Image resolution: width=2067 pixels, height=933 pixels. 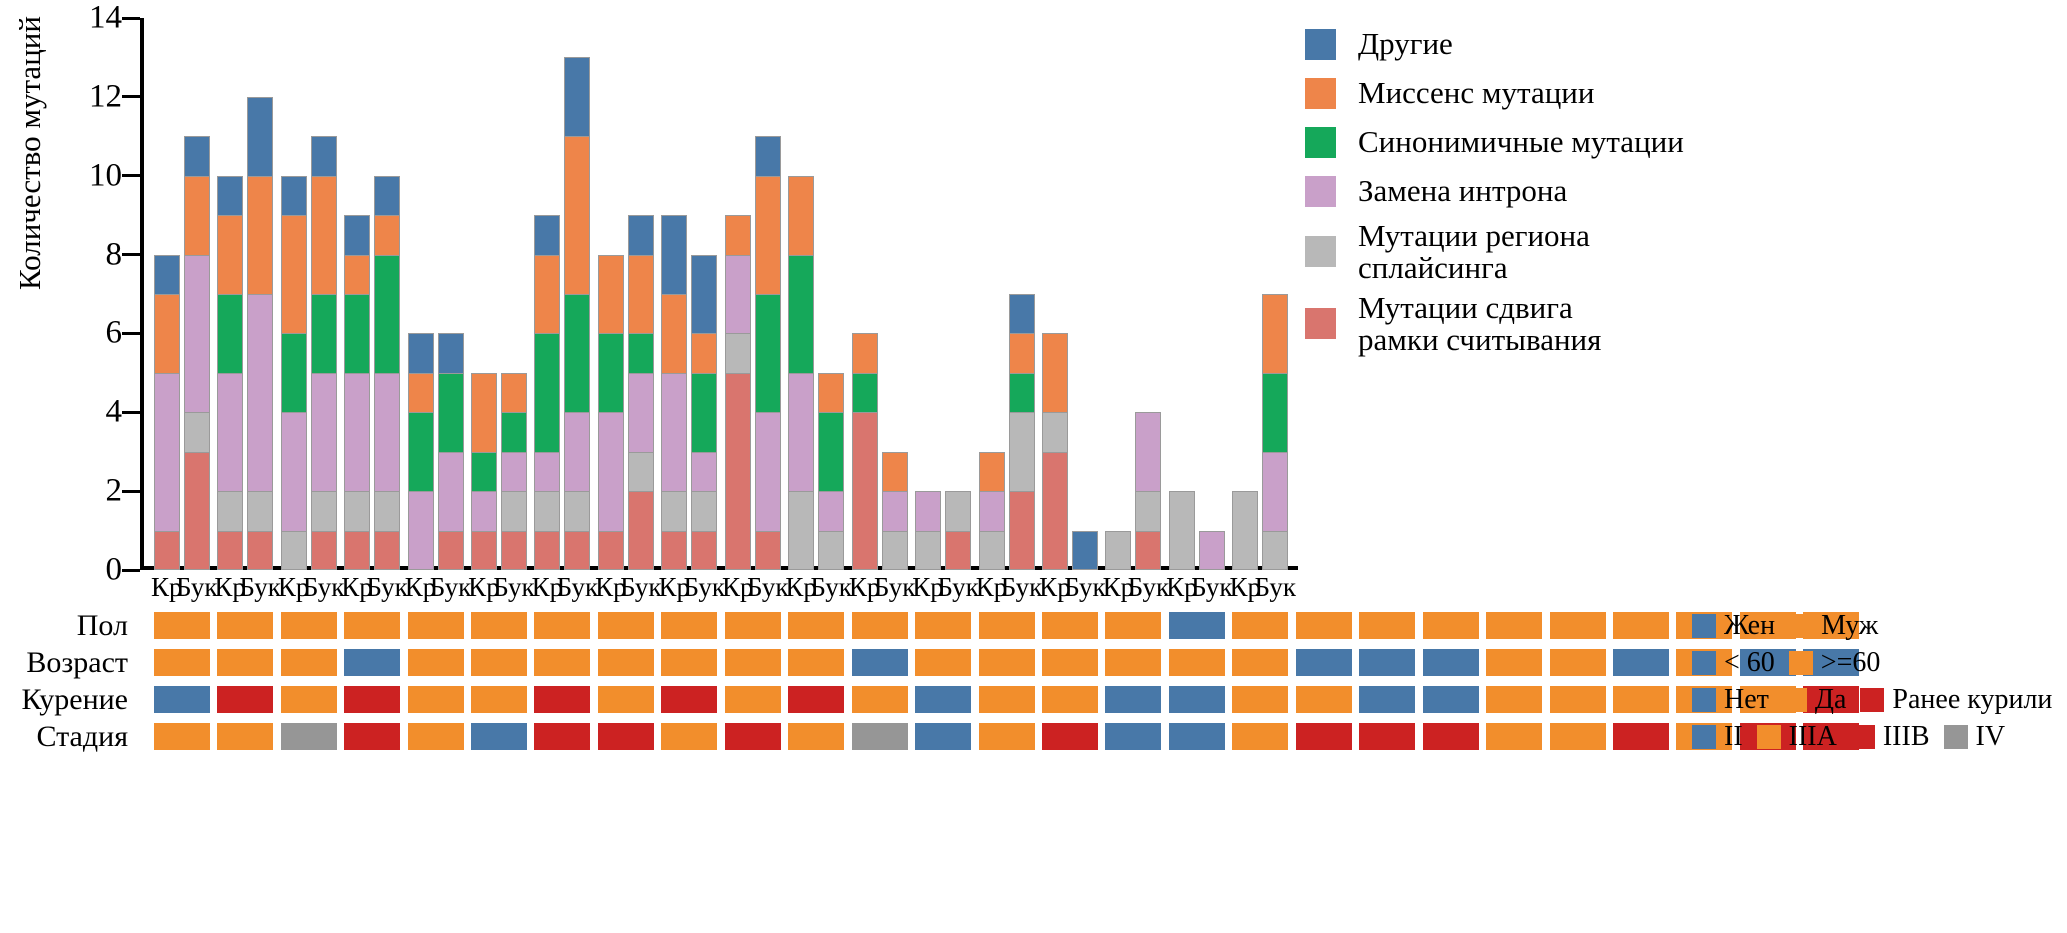 I want to click on annotation-legend-item: Да, so click(x=1814, y=699).